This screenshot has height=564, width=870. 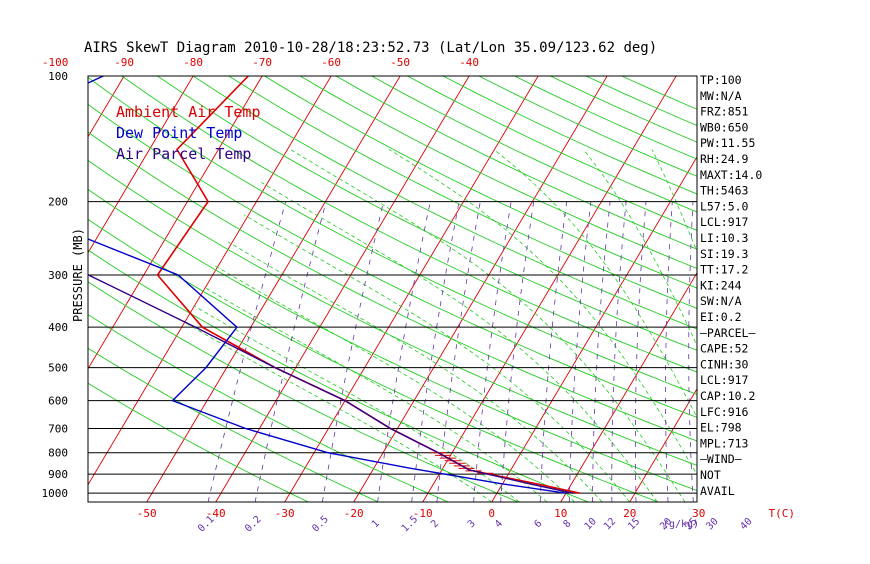 What do you see at coordinates (781, 513) in the screenshot?
I see `temp-unit-label: T(C)` at bounding box center [781, 513].